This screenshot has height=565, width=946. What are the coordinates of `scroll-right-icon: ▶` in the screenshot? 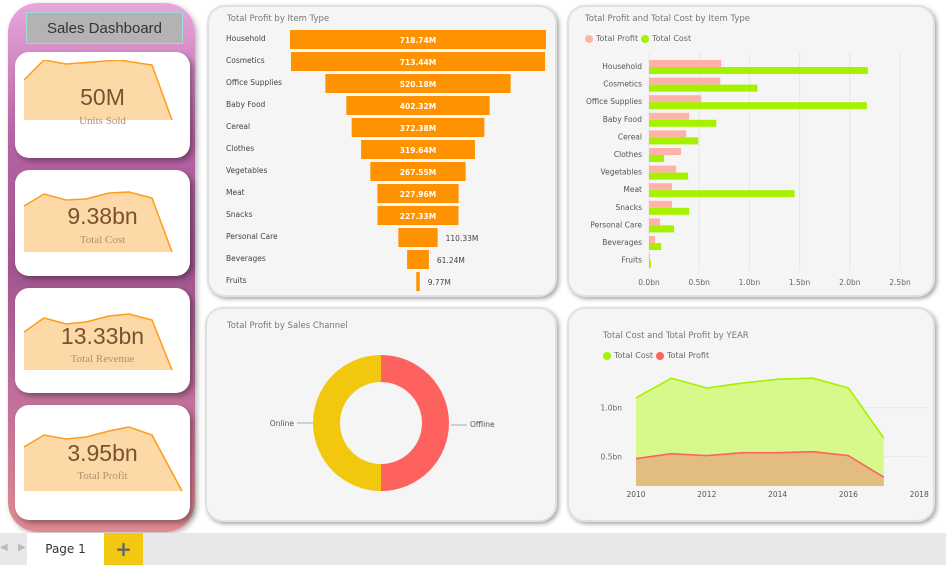 It's located at (22, 547).